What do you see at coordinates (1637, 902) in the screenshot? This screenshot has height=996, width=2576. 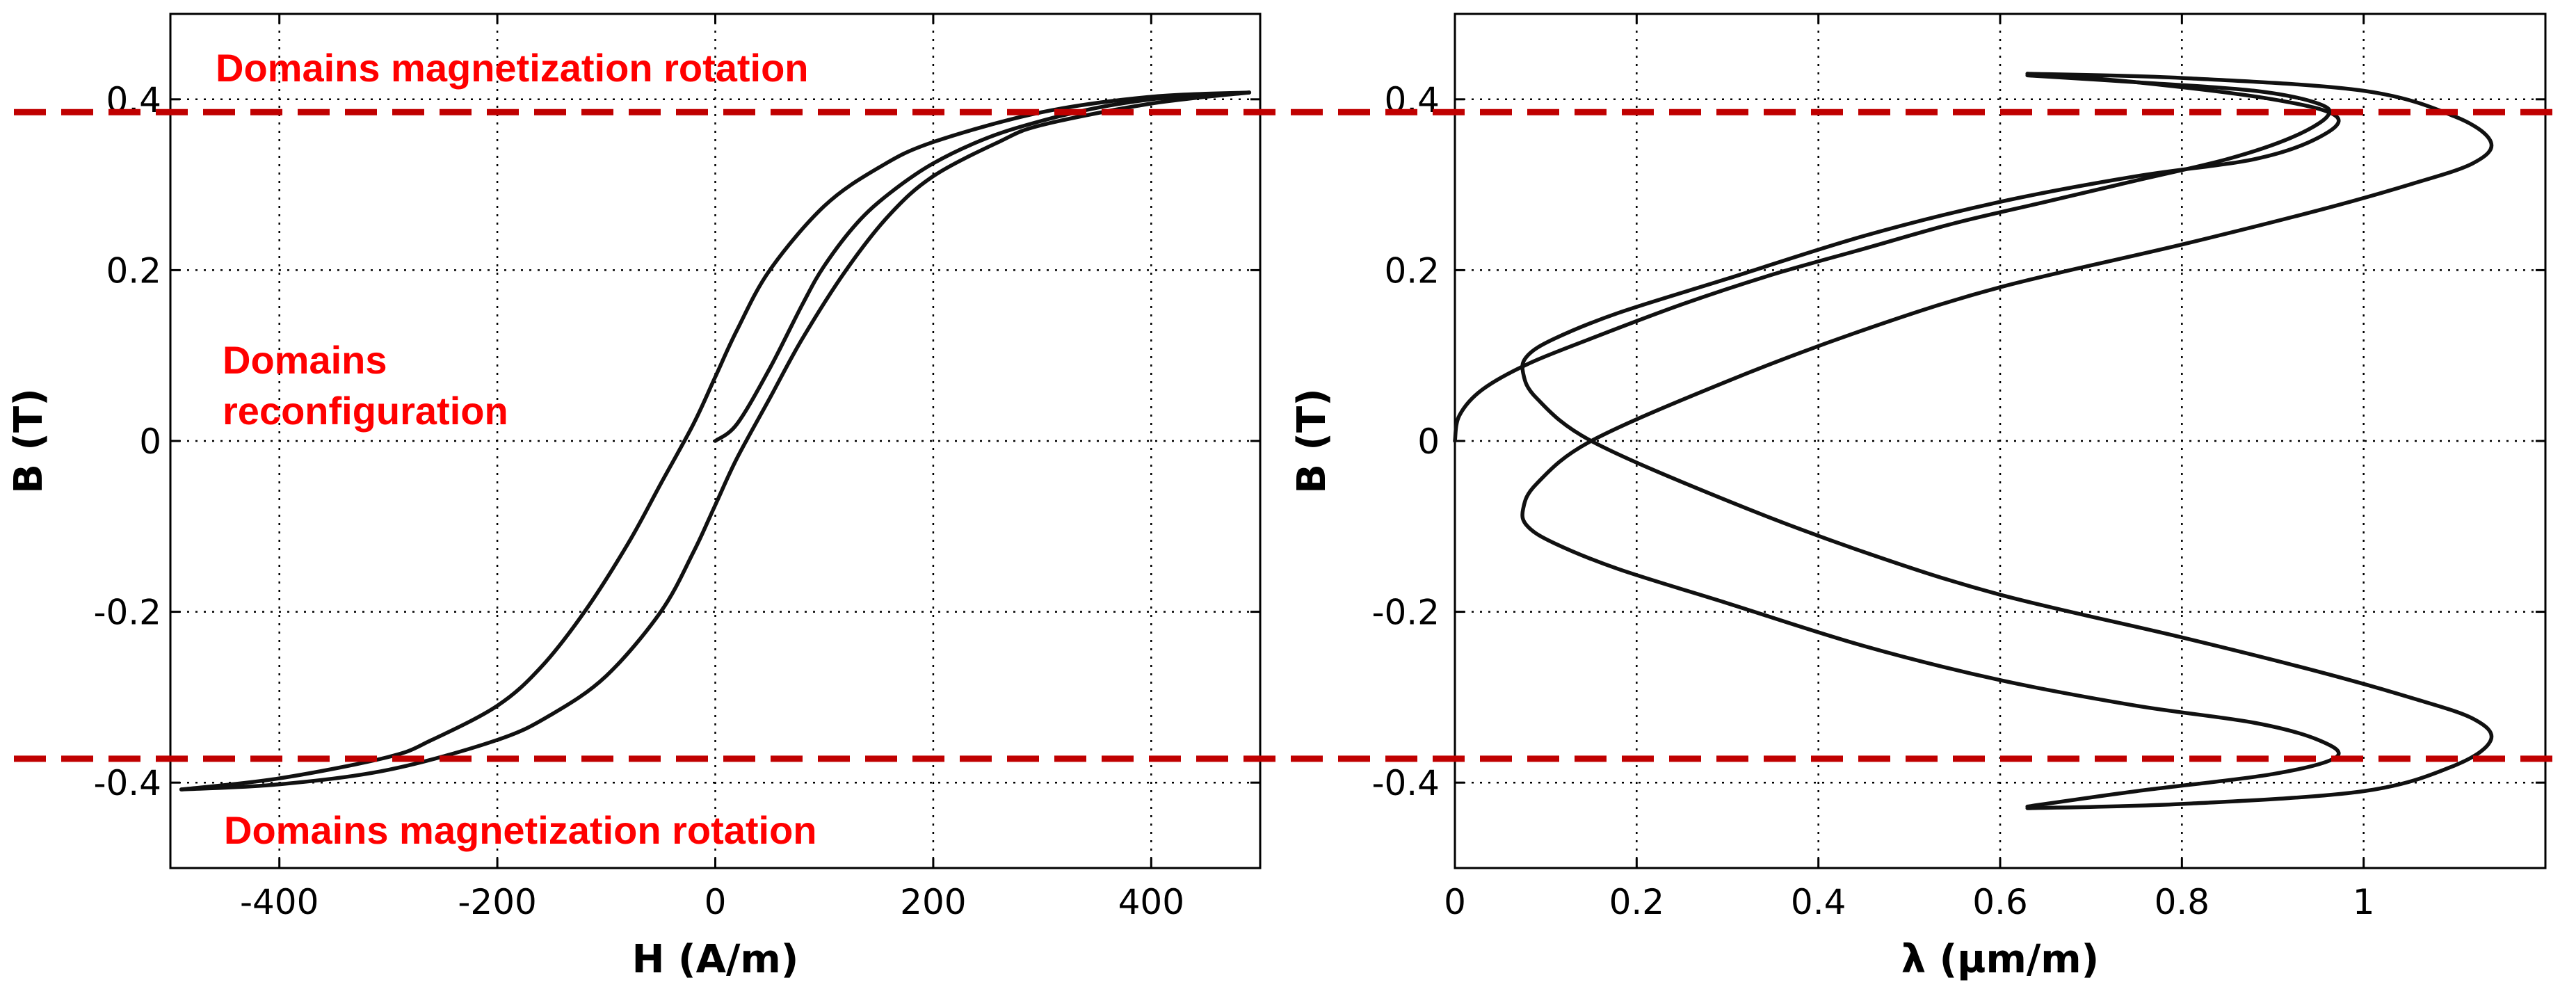 I see `x-tick-label: 0.2` at bounding box center [1637, 902].